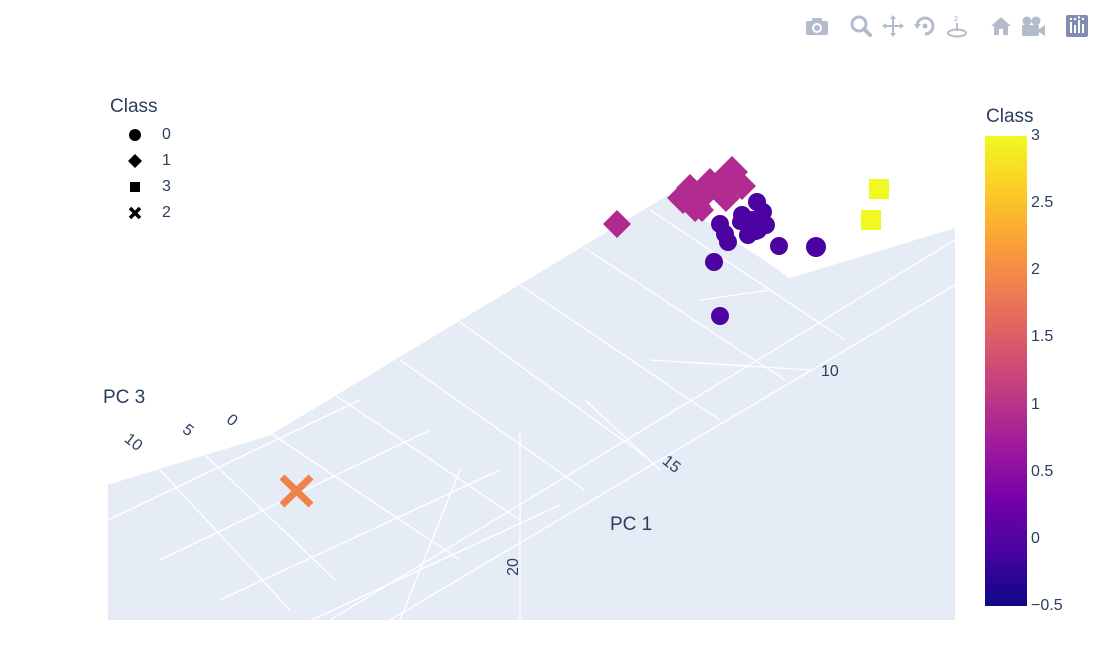 Image resolution: width=1109 pixels, height=665 pixels. What do you see at coordinates (631, 525) in the screenshot?
I see `pc1-axis-title: PC 1` at bounding box center [631, 525].